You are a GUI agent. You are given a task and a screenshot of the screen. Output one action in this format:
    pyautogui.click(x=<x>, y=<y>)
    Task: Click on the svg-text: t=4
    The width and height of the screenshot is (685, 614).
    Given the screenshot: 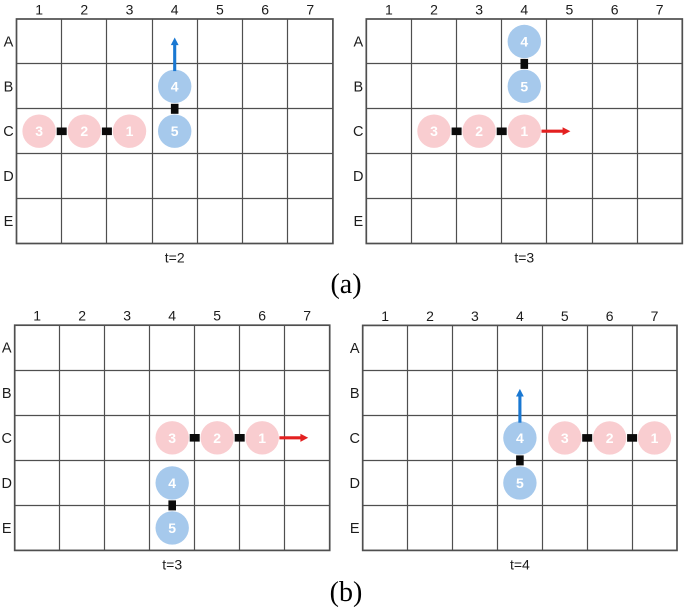 What is the action you would take?
    pyautogui.click(x=520, y=564)
    